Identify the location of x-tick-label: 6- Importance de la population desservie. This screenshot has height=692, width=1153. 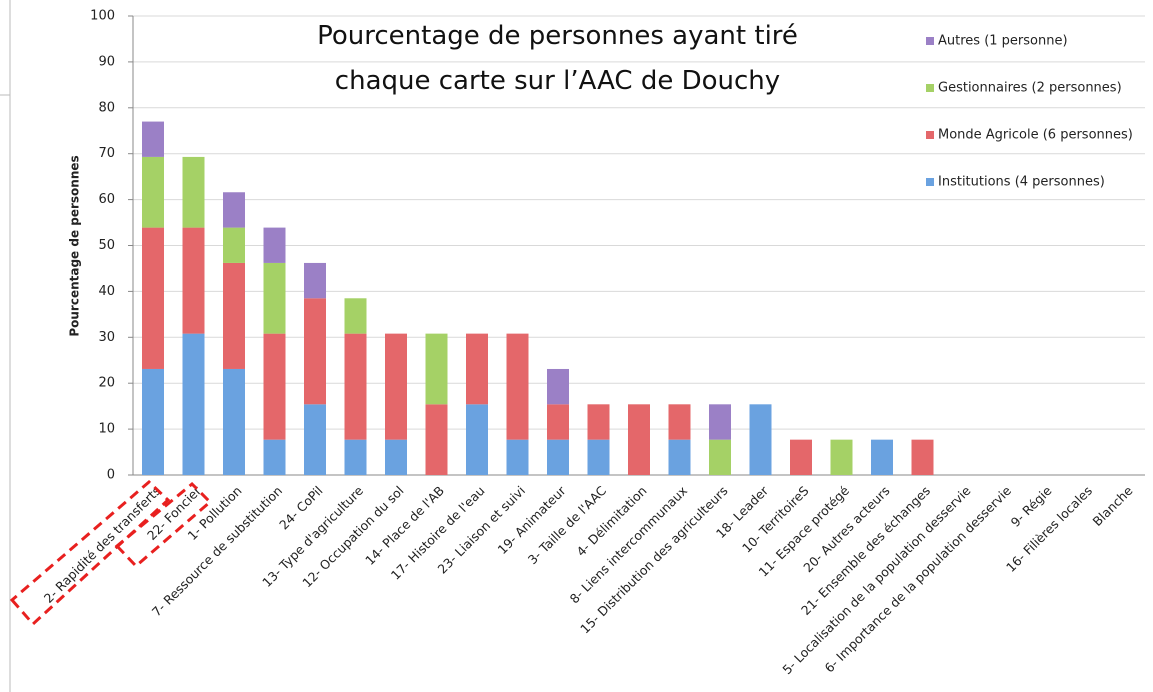
(918, 579).